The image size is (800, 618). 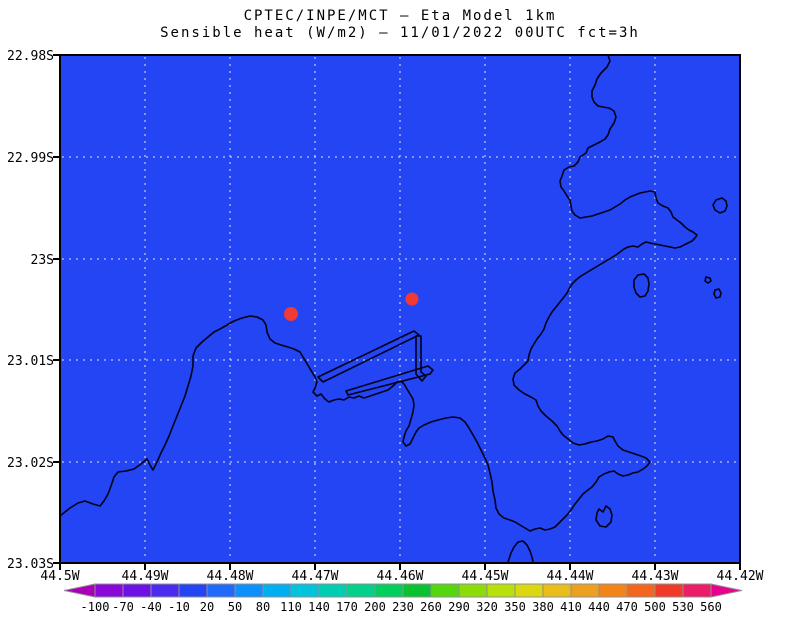 What do you see at coordinates (627, 607) in the screenshot?
I see `colorbar-tick-label: 470` at bounding box center [627, 607].